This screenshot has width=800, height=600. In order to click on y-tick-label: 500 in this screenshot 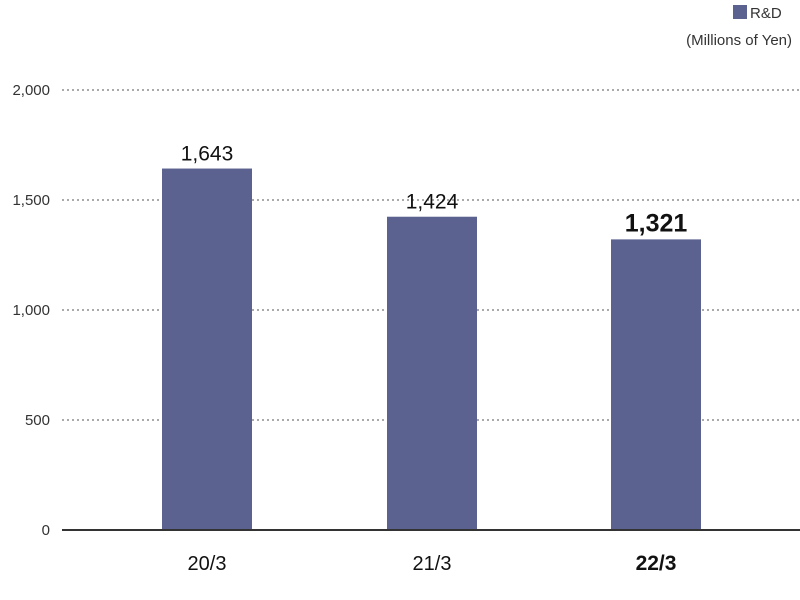, I will do `click(37, 420)`.